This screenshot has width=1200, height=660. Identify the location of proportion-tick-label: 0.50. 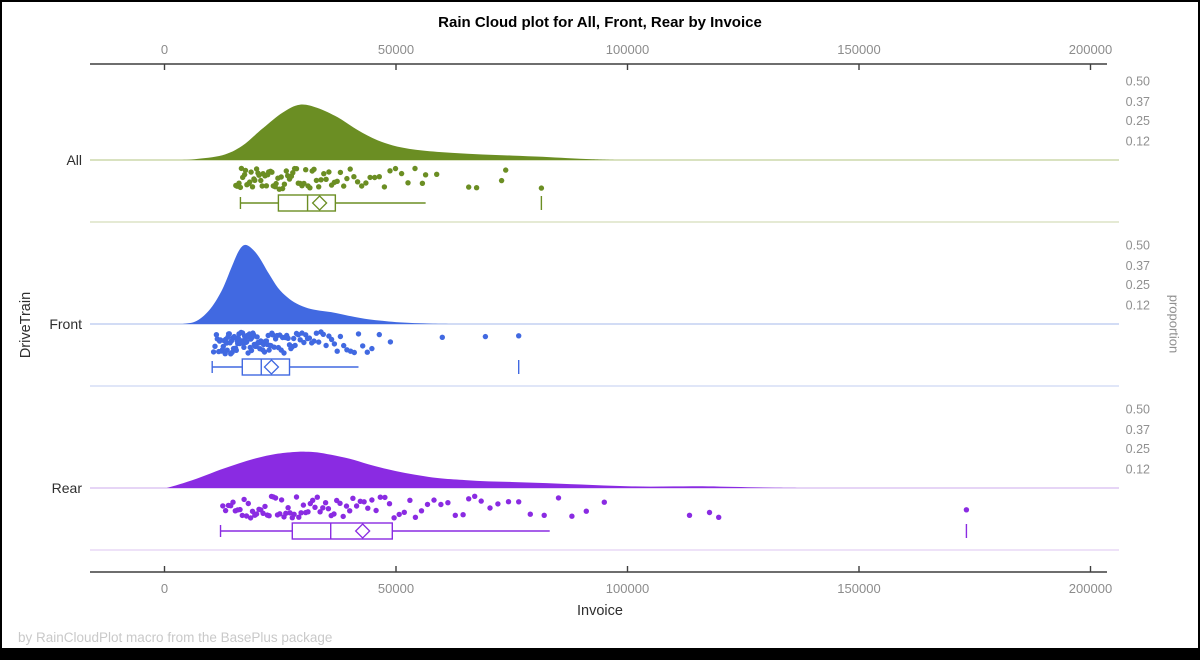
(1138, 246).